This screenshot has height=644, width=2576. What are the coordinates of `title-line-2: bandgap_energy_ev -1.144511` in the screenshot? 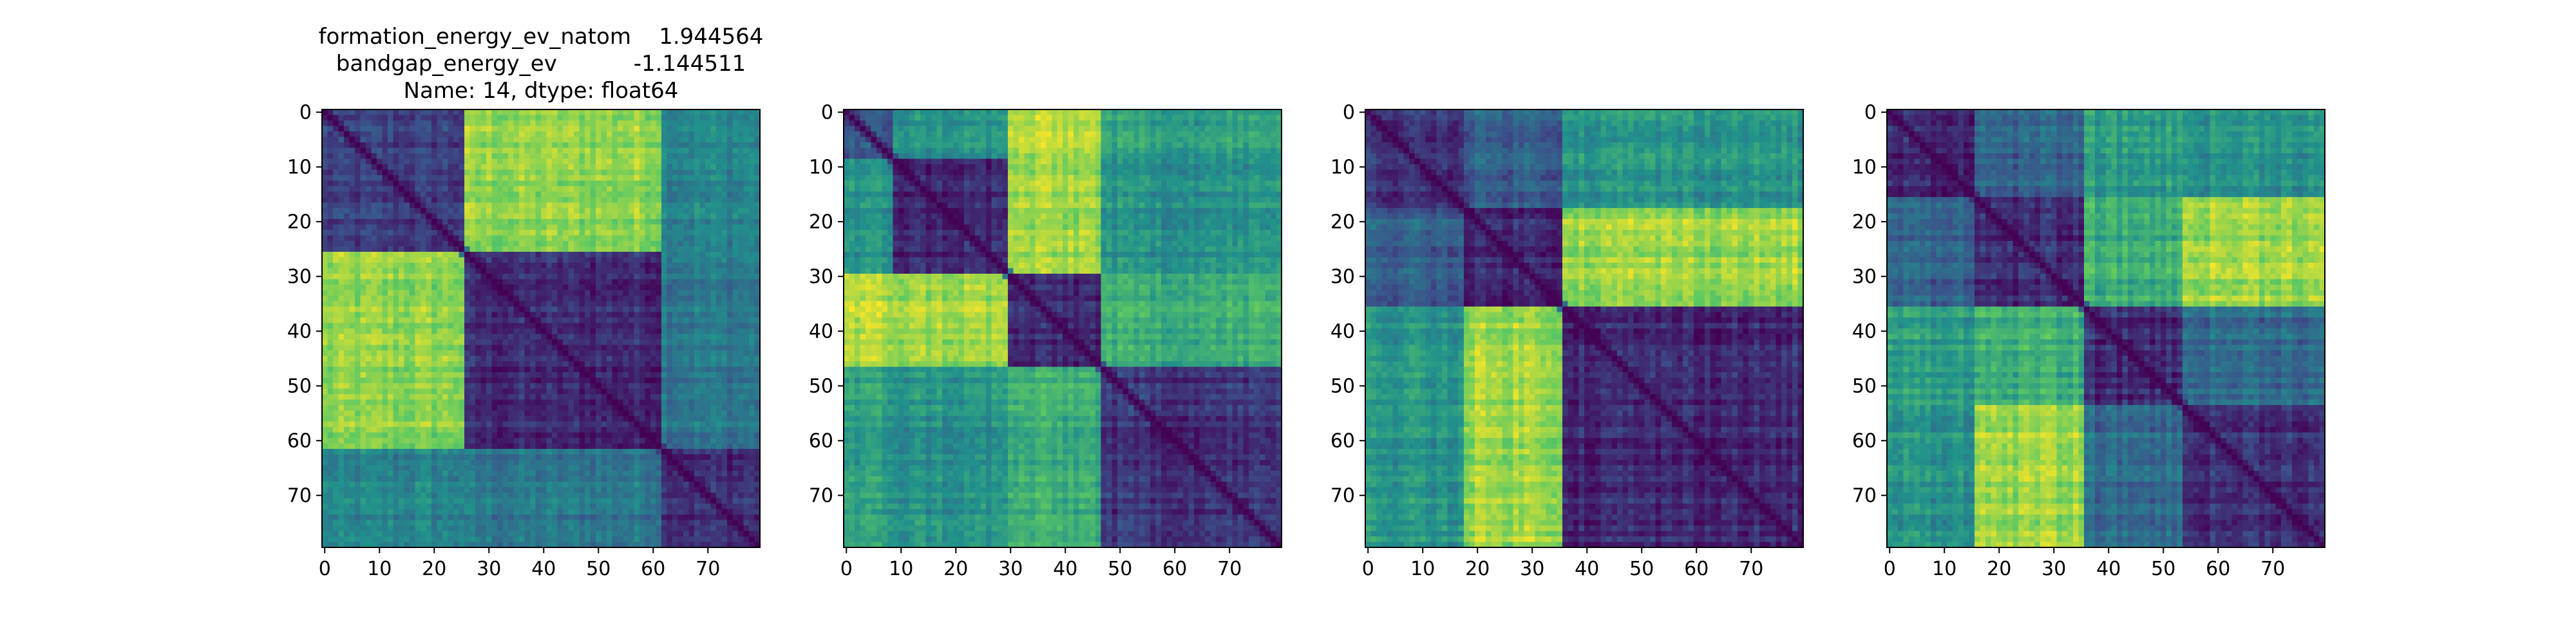 It's located at (541, 64).